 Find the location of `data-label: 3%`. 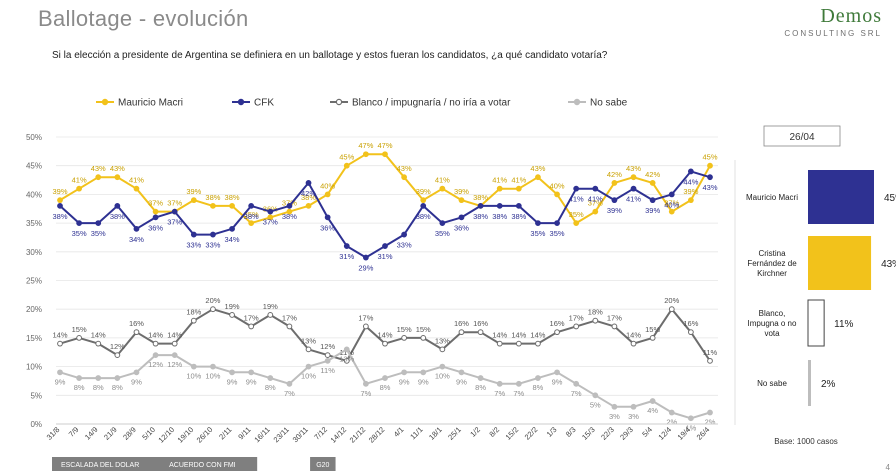

data-label: 3% is located at coordinates (614, 416).